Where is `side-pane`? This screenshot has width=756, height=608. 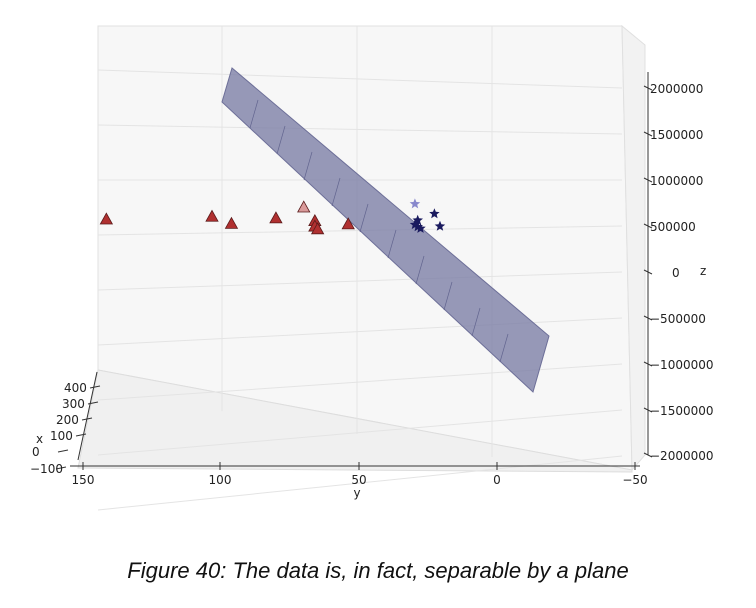
side-pane is located at coordinates (633, 248).